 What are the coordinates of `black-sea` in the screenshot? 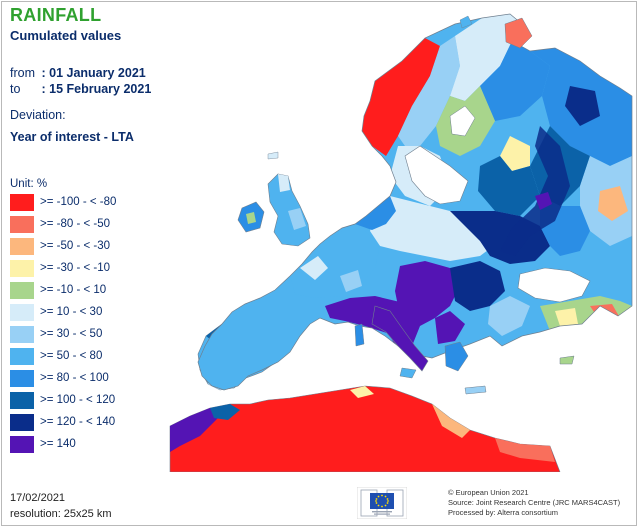 It's located at (554, 285).